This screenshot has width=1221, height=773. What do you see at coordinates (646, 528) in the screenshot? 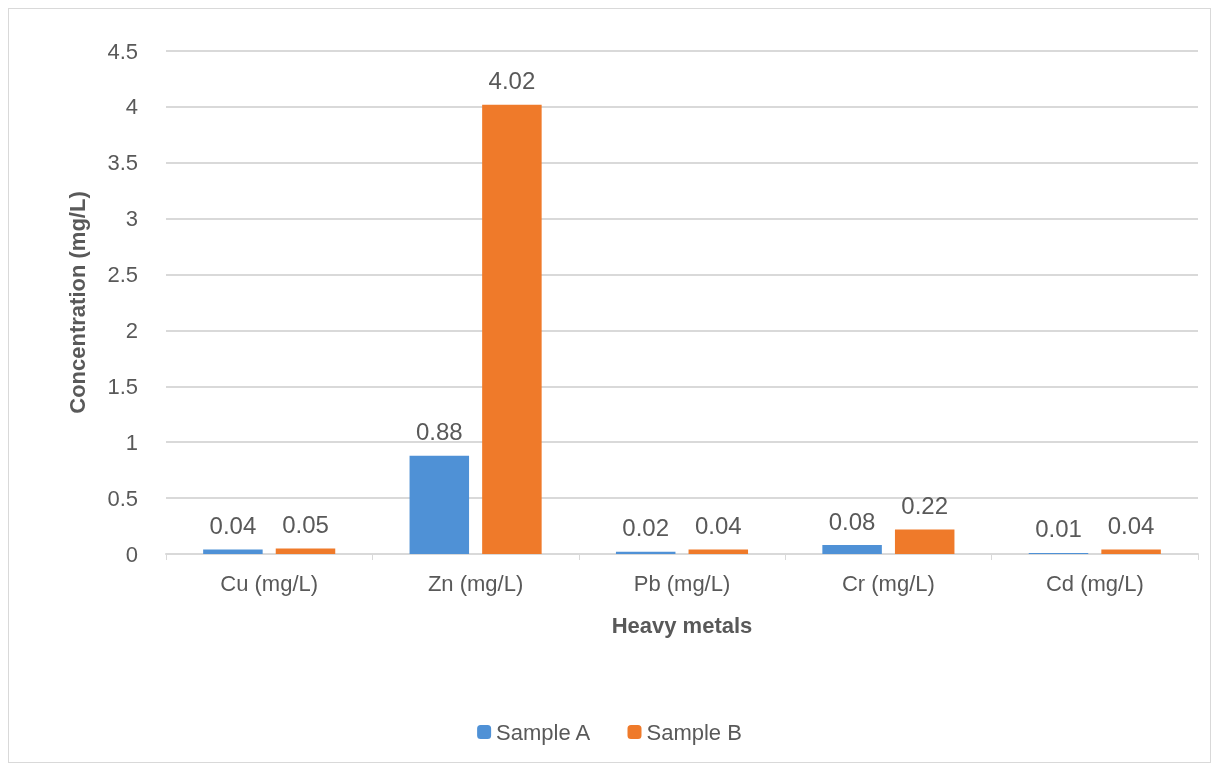
I see `data-label: 0.02` at bounding box center [646, 528].